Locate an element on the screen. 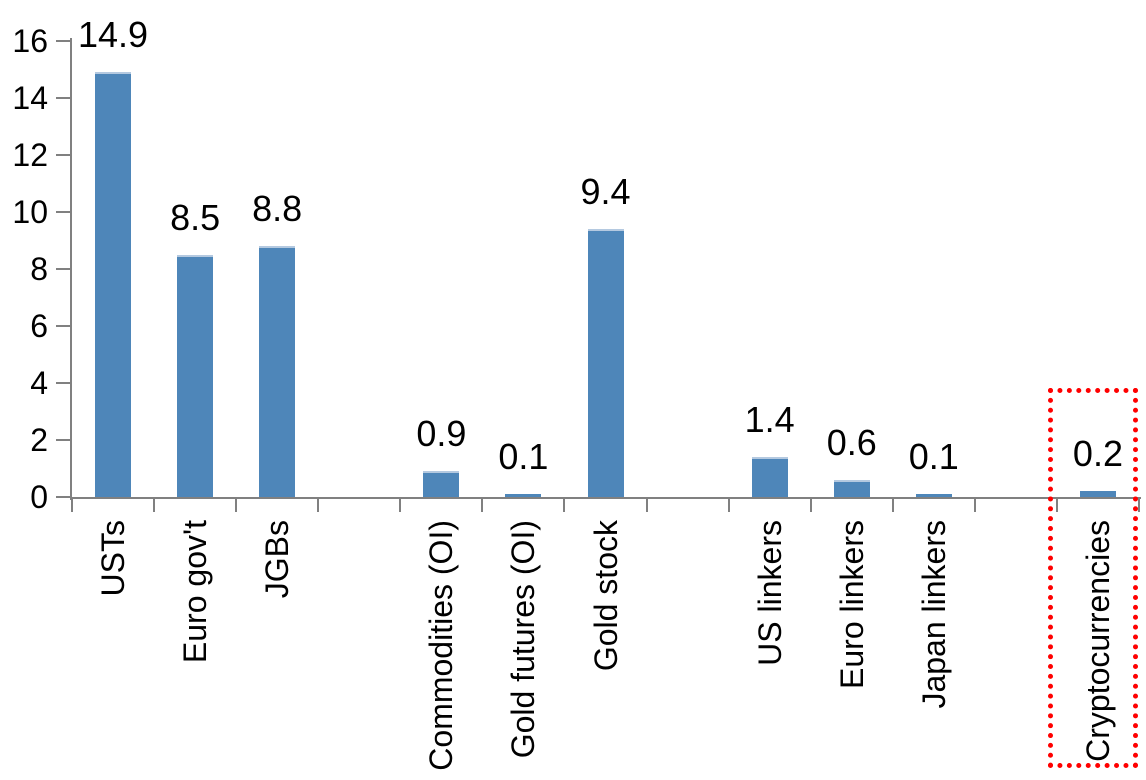  bar-euro-linkers is located at coordinates (851, 488).